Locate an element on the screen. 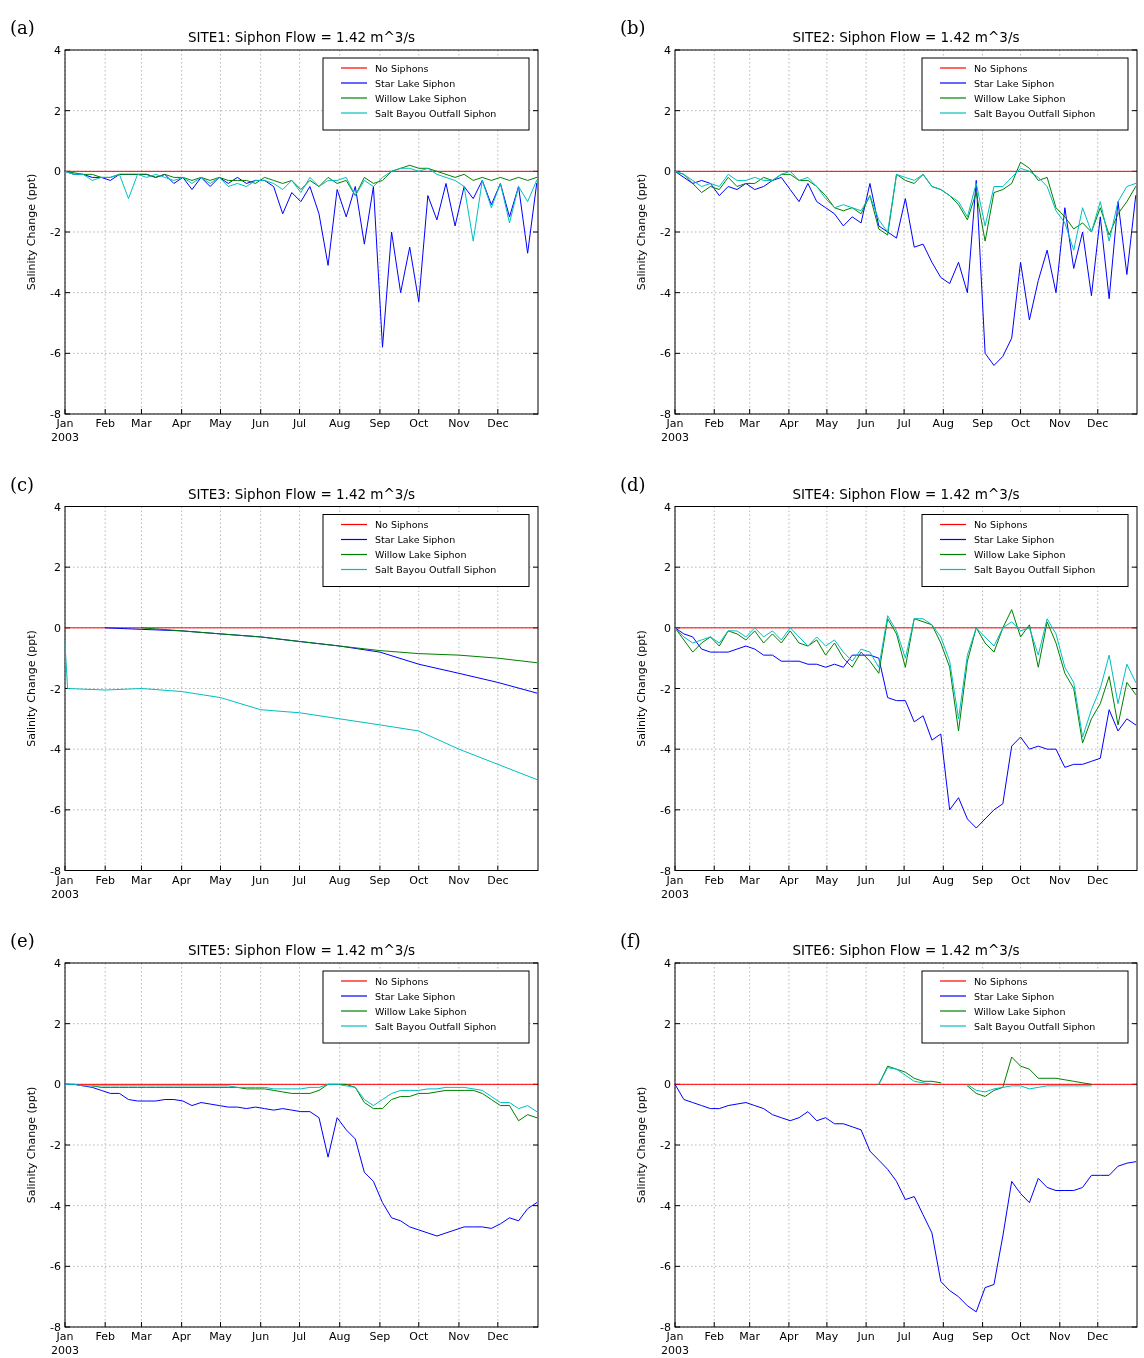 Image resolution: width=1144 pixels, height=1358 pixels. text: (f) is located at coordinates (630, 940).